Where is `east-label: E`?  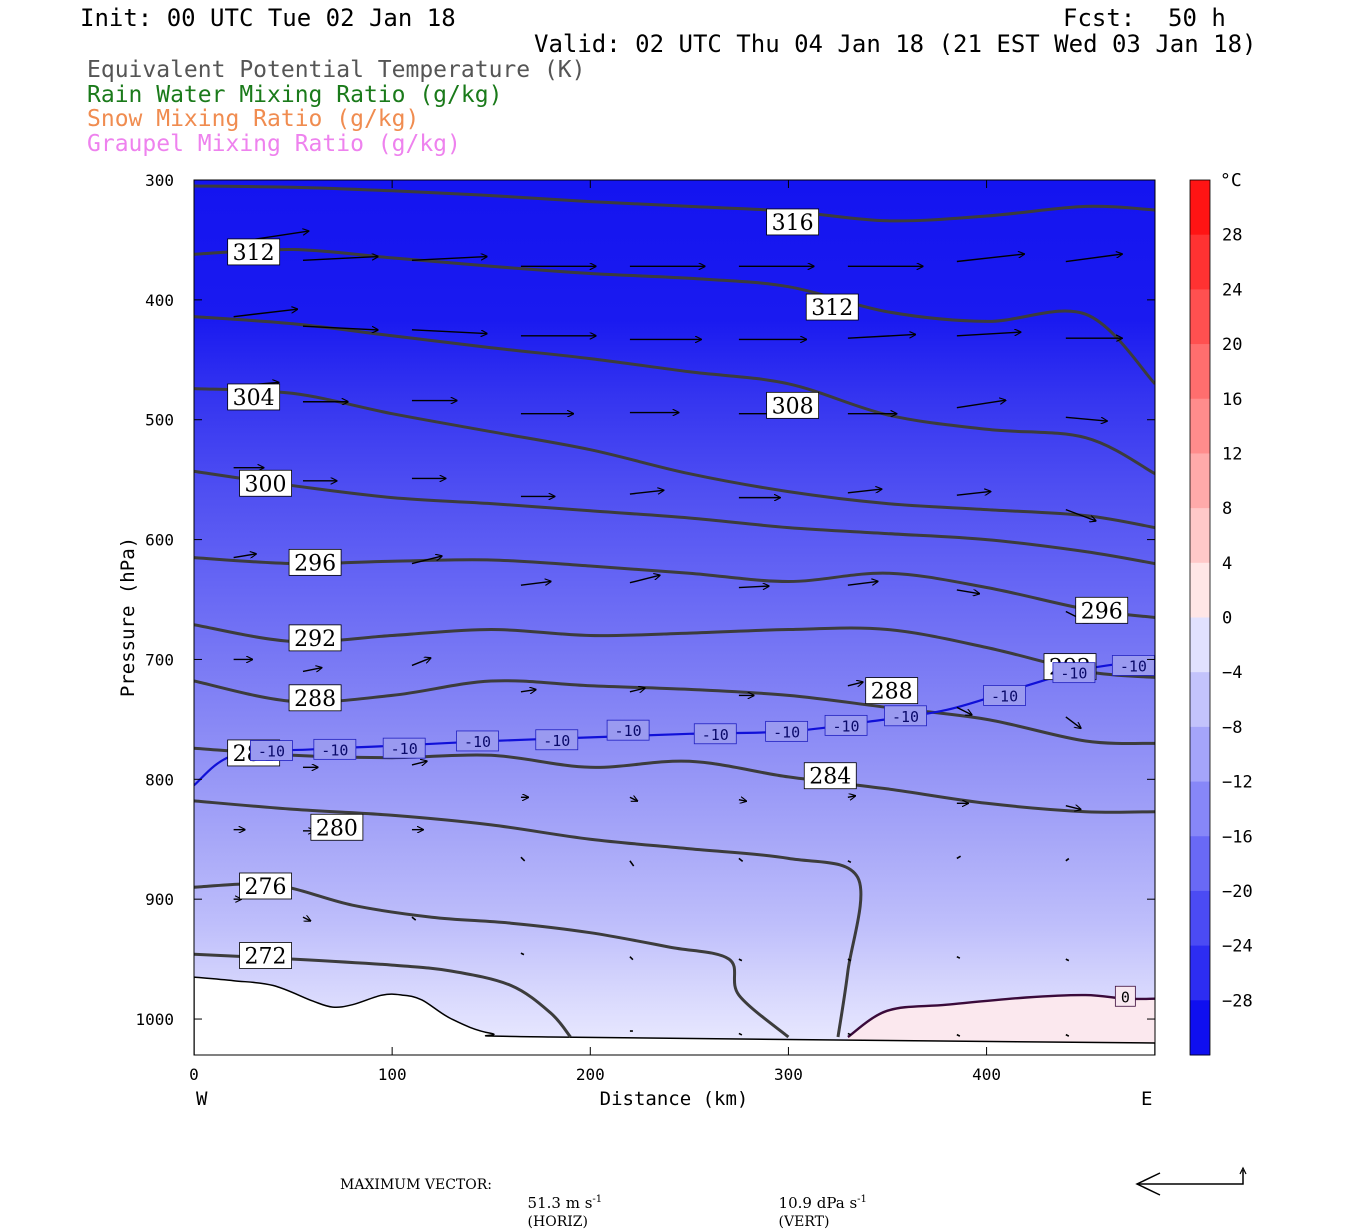
east-label: E is located at coordinates (1146, 1099).